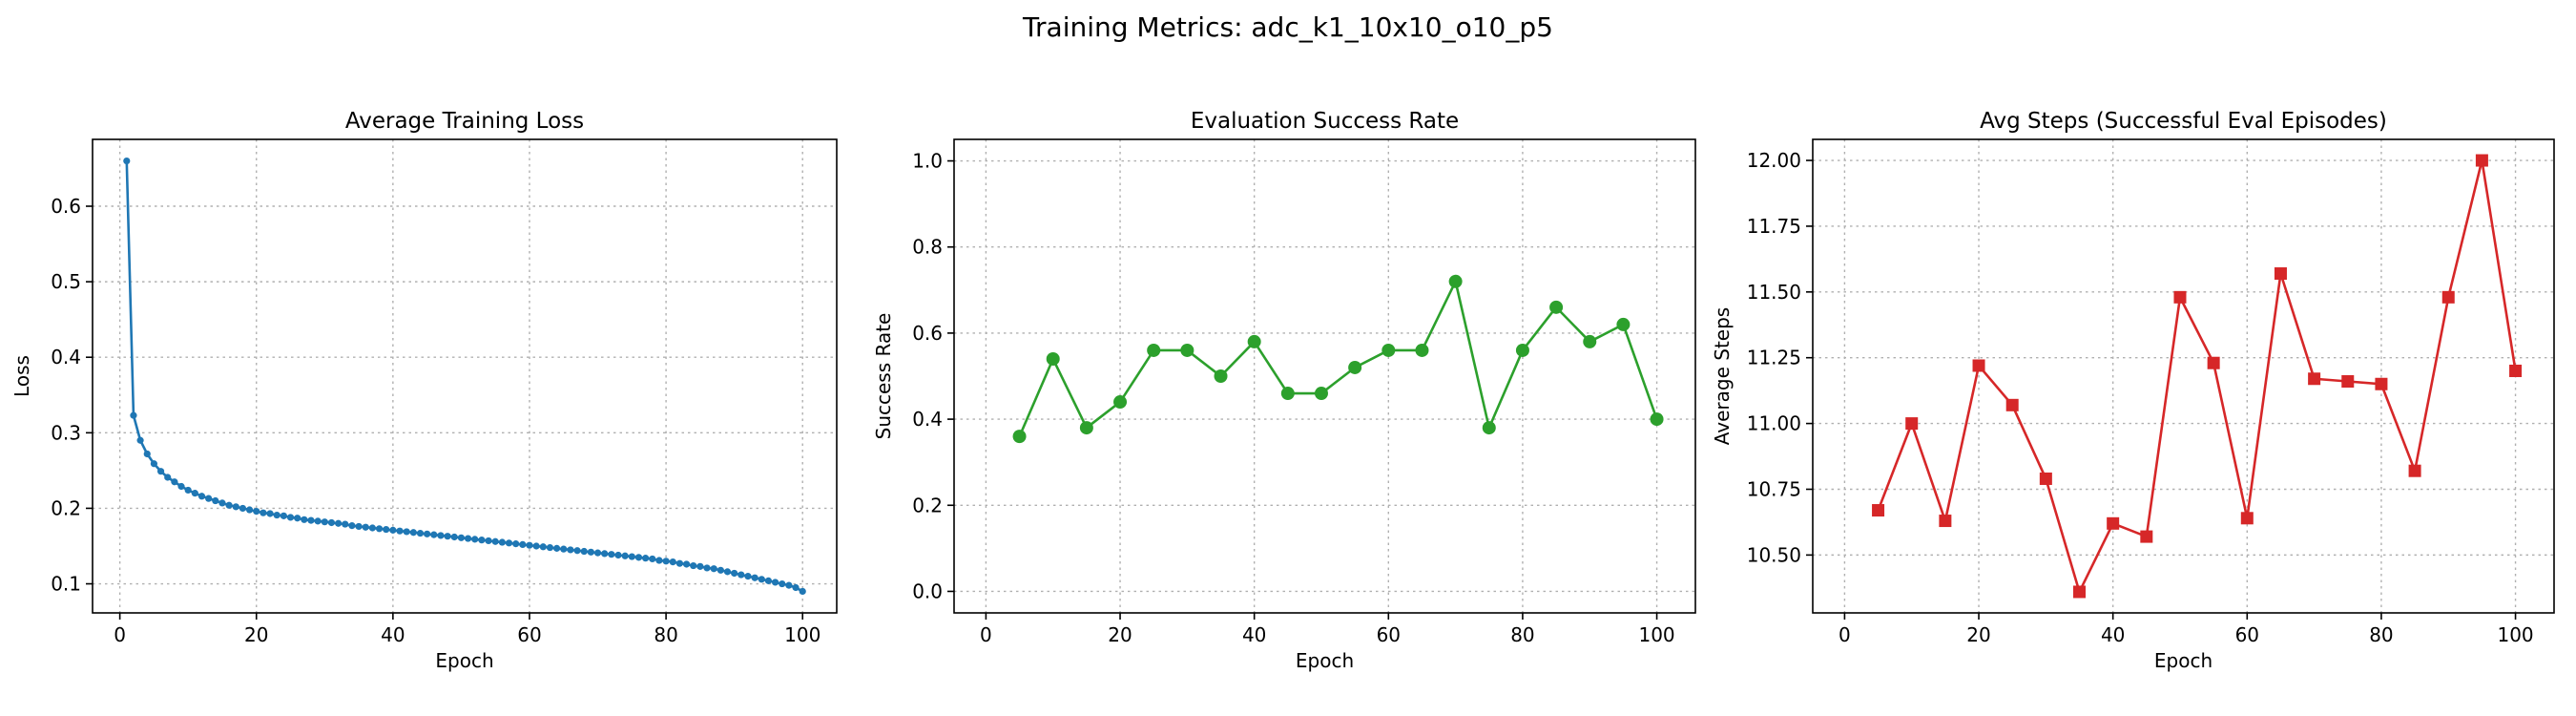 Image resolution: width=2576 pixels, height=716 pixels. Describe the element at coordinates (66, 432) in the screenshot. I see `loss-ytick-label: 0.3` at that location.